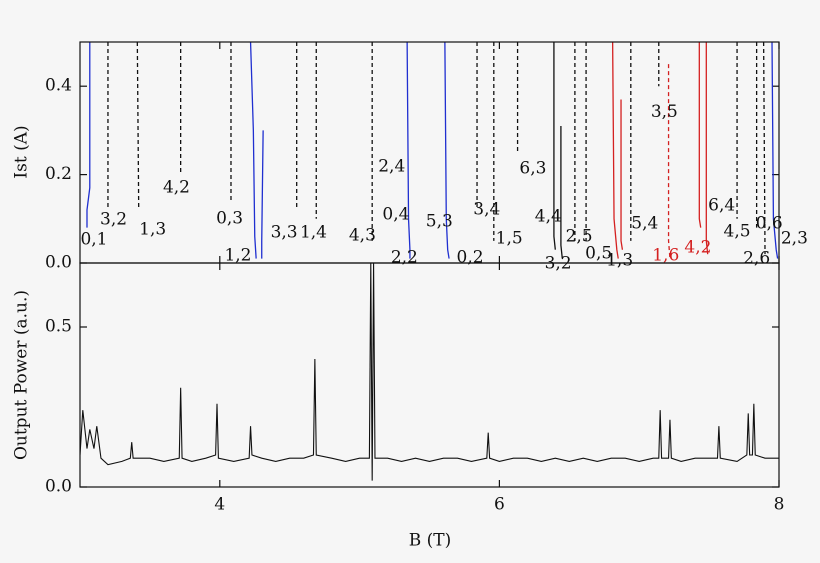 This screenshot has height=563, width=820. Describe the element at coordinates (219, 505) in the screenshot. I see `x-tick-label: 4` at that location.